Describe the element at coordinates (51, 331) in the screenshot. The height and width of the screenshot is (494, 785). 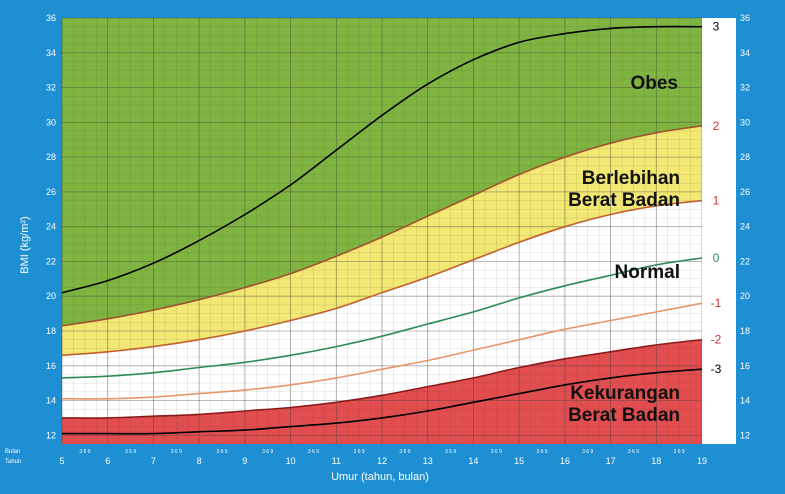
I see `y-tick-left: 18` at that location.